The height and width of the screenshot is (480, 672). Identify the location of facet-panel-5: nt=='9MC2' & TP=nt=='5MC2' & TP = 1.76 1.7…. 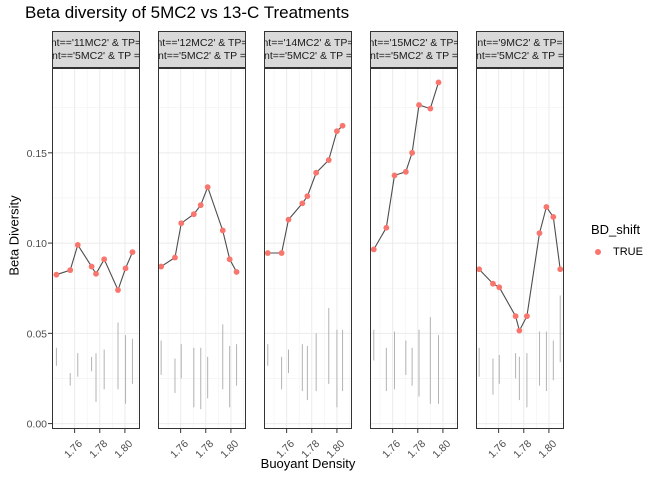
(520, 246).